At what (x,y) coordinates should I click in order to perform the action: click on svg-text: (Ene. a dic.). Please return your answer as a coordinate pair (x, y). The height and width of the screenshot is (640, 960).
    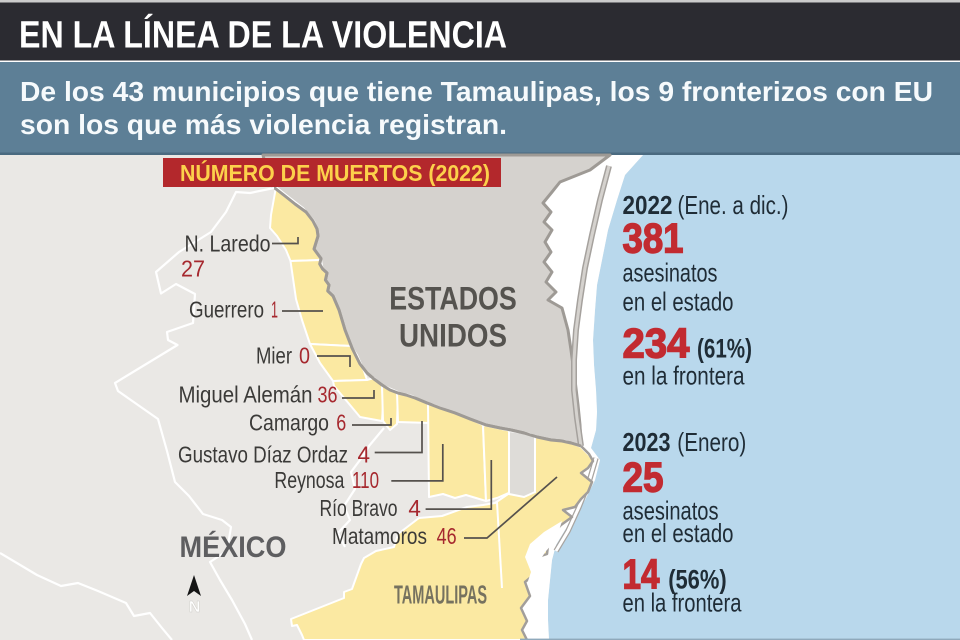
    Looking at the image, I should click on (733, 205).